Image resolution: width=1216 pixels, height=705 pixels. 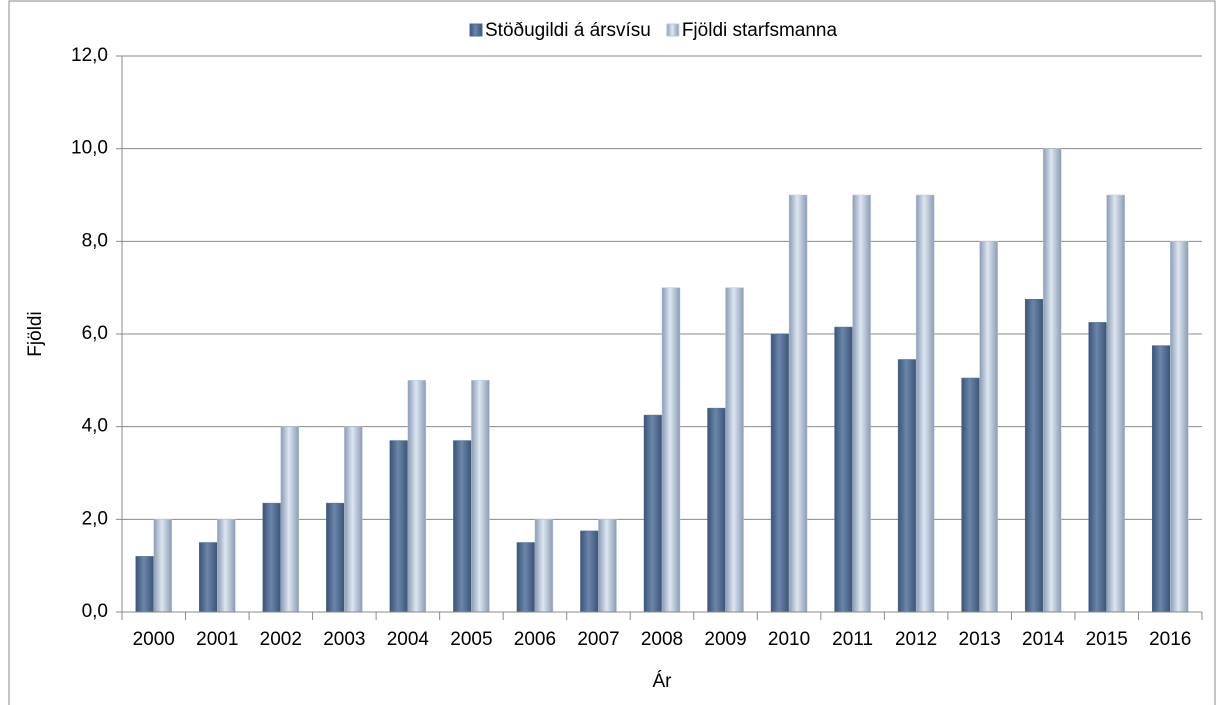 What do you see at coordinates (89, 55) in the screenshot?
I see `y-tick-label: 12,0` at bounding box center [89, 55].